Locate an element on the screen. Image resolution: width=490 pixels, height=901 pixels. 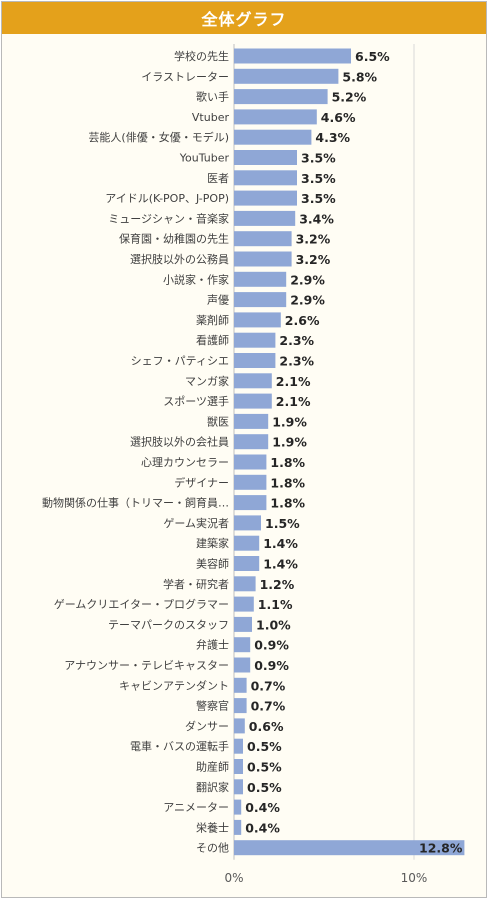
data-label: 3.4% is located at coordinates (316, 218).